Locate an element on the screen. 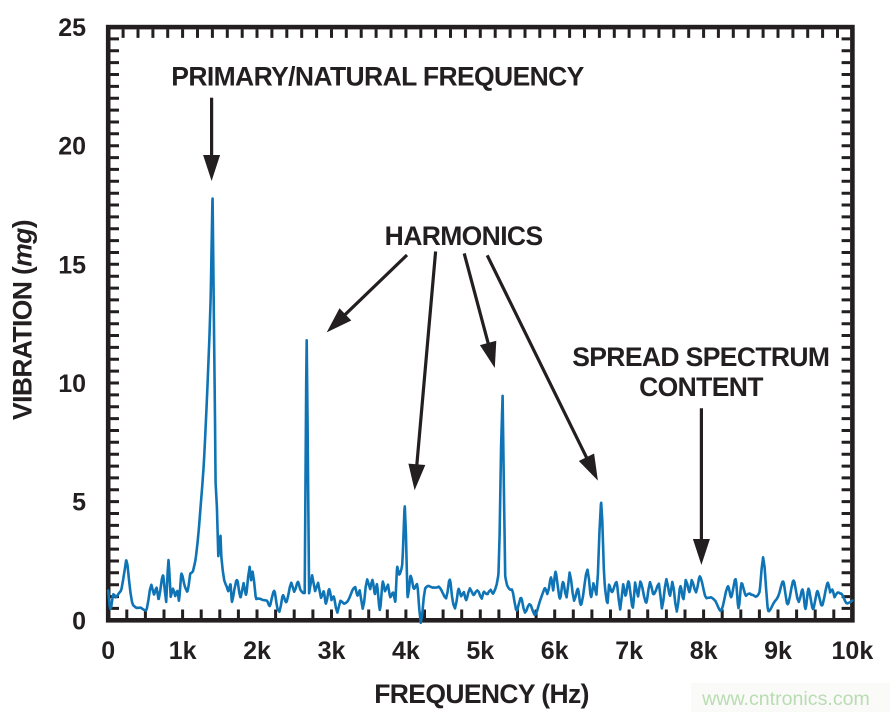  svg-text: 25 is located at coordinates (72, 28).